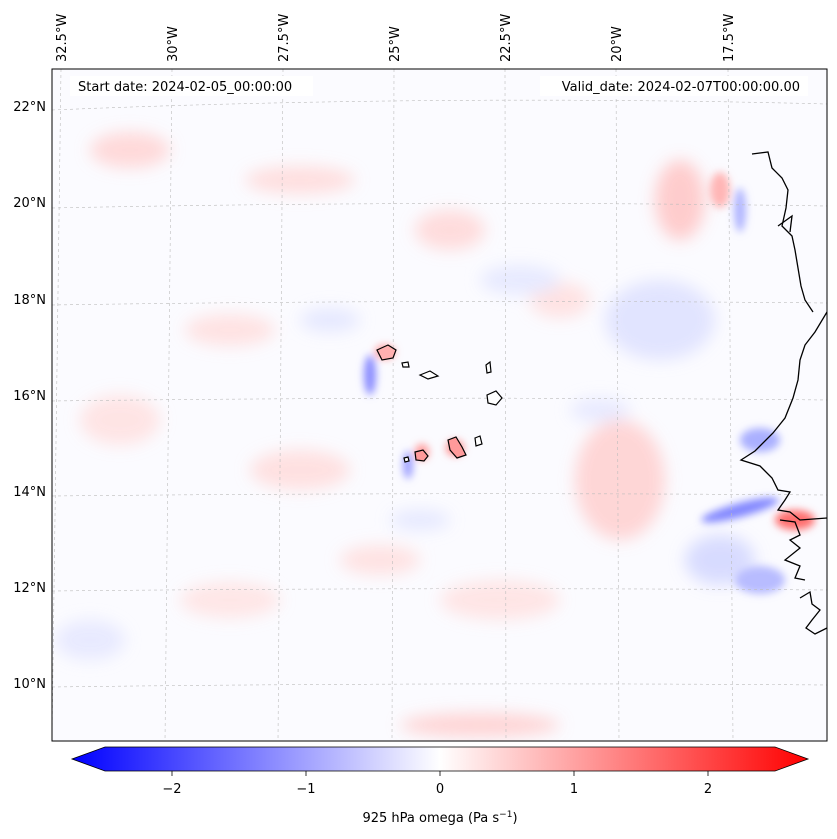 This screenshot has width=837, height=839. Describe the element at coordinates (617, 44) in the screenshot. I see `lon-label-20w: 20°W` at that location.